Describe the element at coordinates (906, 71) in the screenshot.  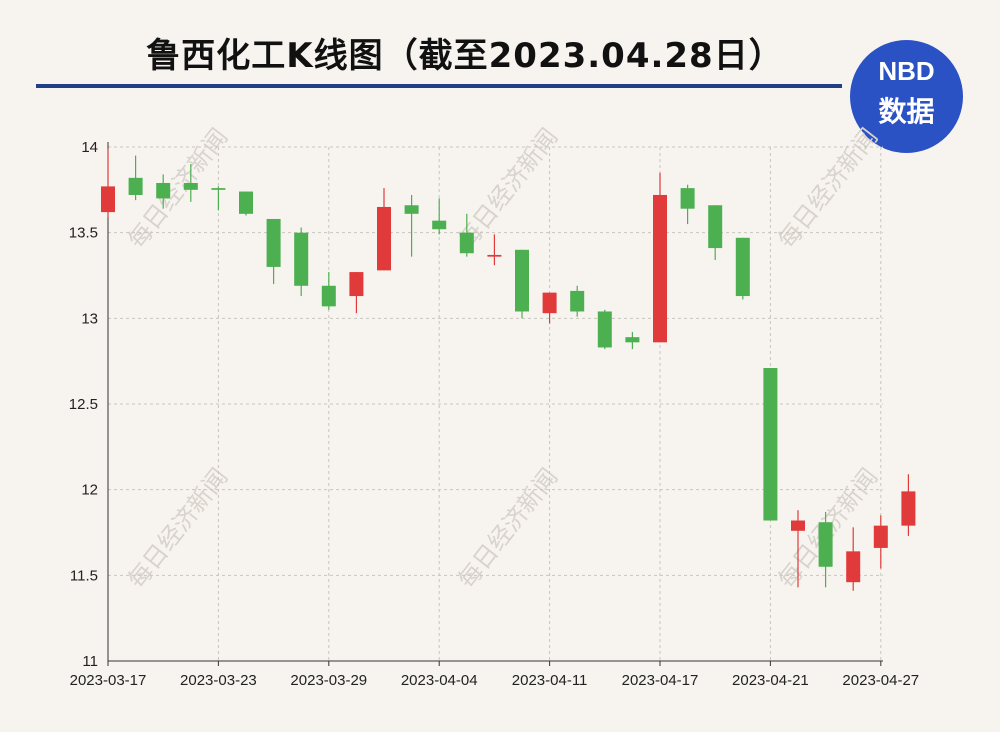
I see `logo-line-1: NBD` at that location.